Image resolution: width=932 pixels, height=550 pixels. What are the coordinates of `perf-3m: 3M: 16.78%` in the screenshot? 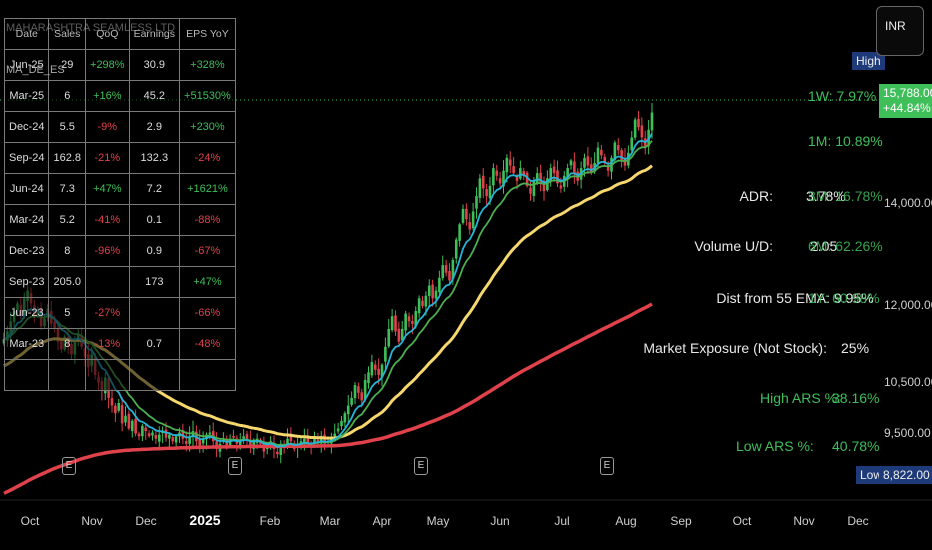 It's located at (845, 196).